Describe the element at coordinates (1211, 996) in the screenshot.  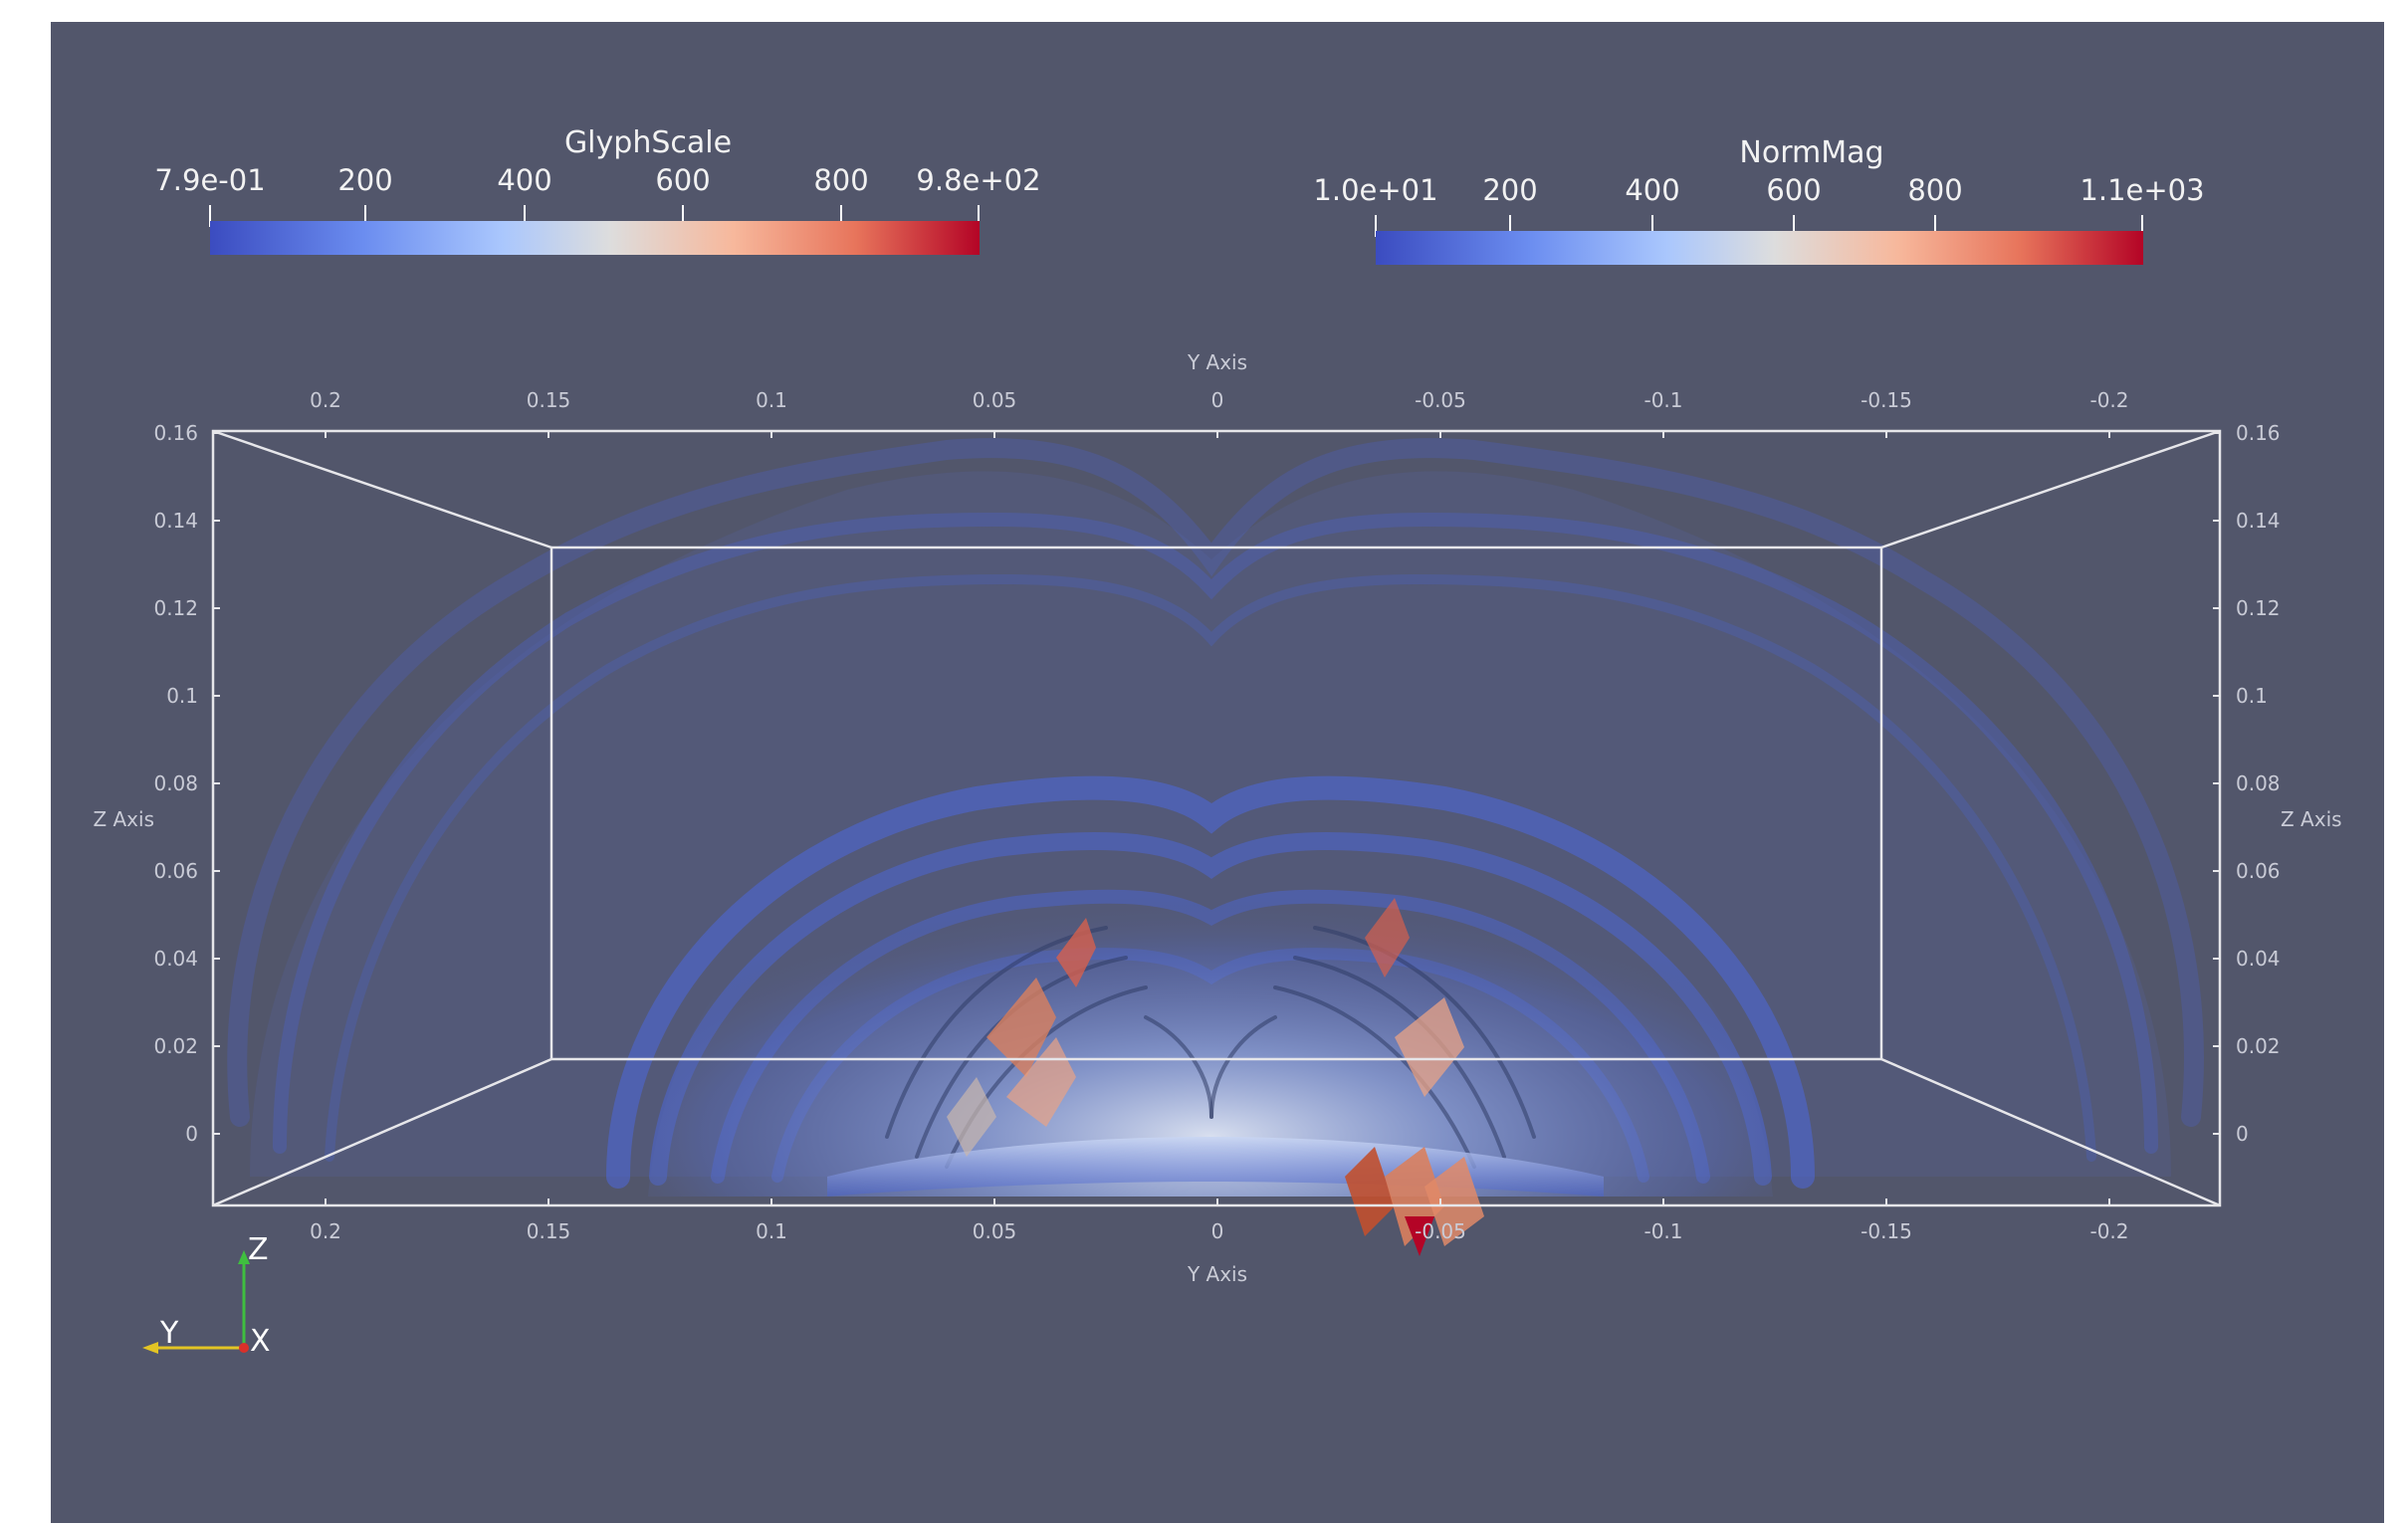
I see `inner-core-glow` at that location.